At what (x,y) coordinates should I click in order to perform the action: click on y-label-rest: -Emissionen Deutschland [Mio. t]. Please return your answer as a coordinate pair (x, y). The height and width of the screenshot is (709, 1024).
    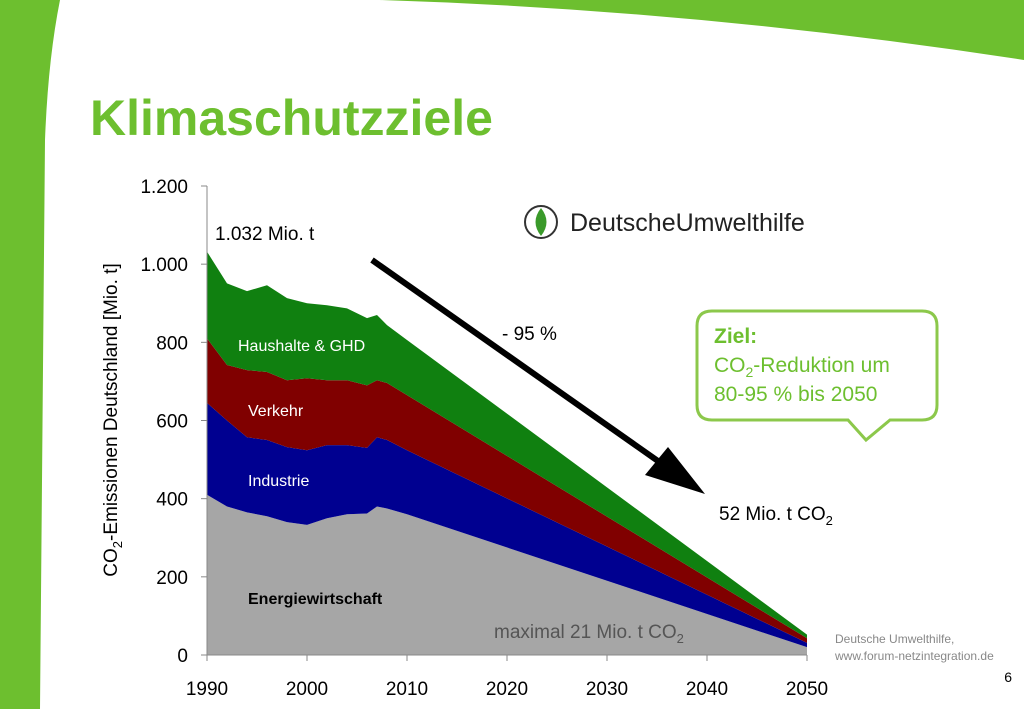
    Looking at the image, I should click on (111, 402).